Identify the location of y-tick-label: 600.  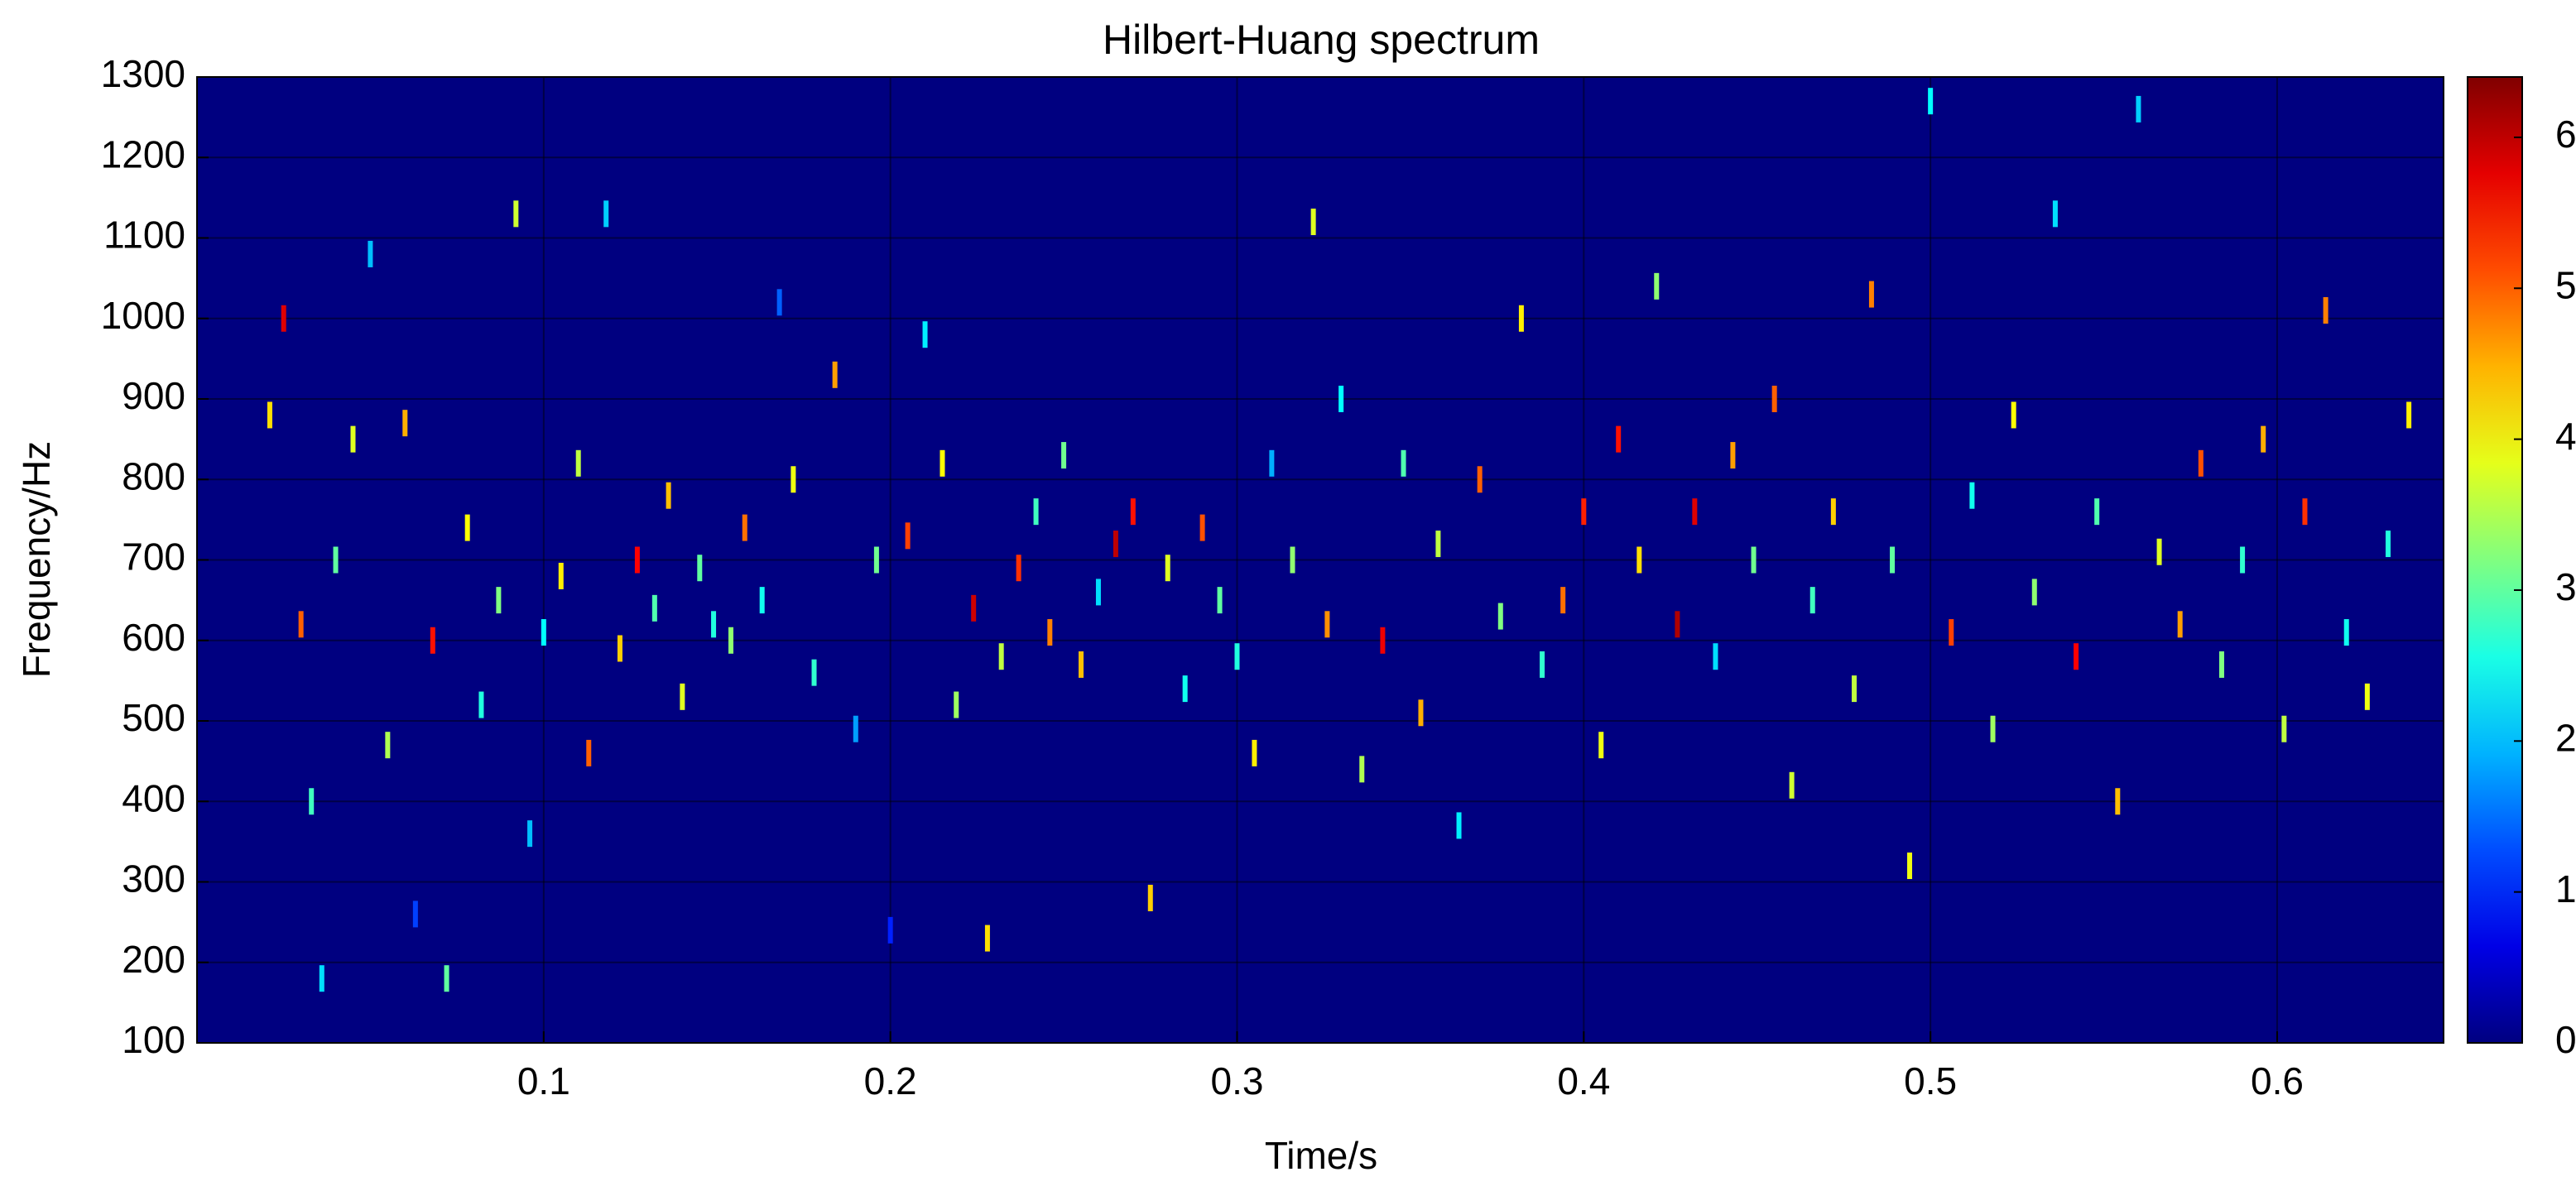
(153, 637).